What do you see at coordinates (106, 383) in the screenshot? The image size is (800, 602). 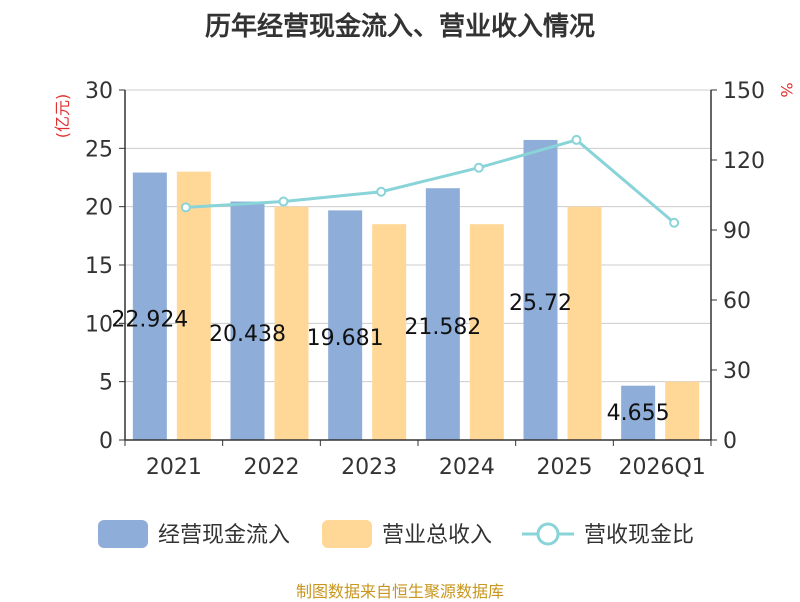 I see `y-left-tick-label: 5` at bounding box center [106, 383].